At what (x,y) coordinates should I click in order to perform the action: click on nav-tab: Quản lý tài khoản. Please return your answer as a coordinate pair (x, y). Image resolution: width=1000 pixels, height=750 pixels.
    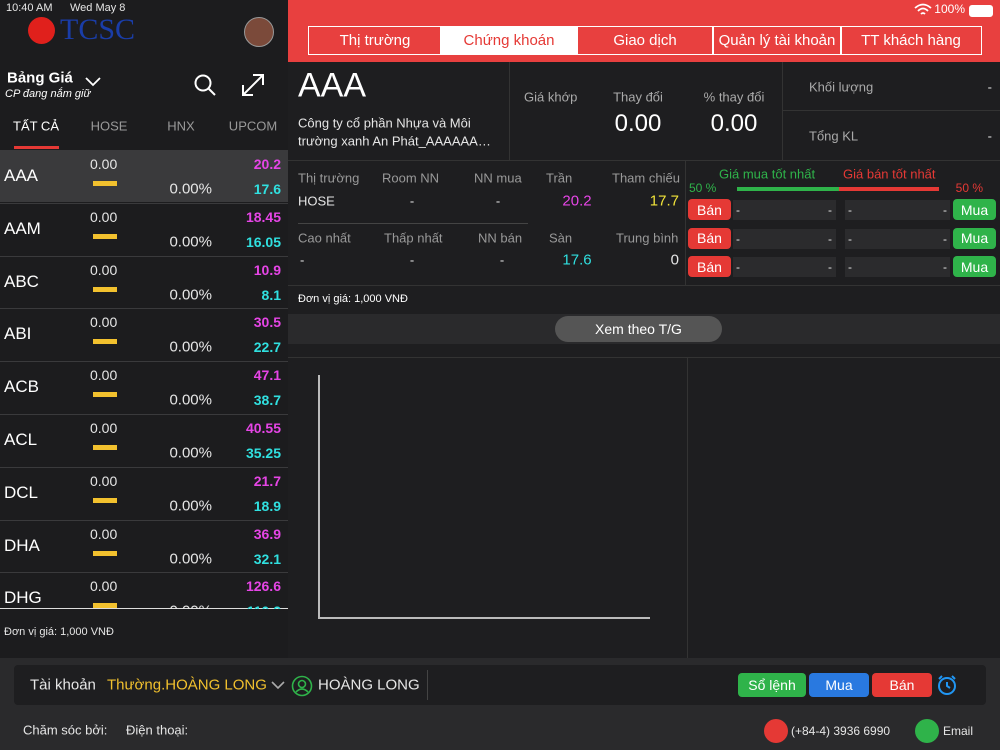
    Looking at the image, I should click on (777, 40).